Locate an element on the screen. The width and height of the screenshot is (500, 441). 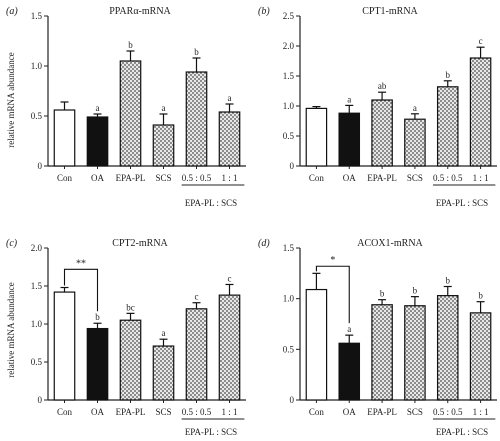
panel-label: (c) is located at coordinates (12, 243).